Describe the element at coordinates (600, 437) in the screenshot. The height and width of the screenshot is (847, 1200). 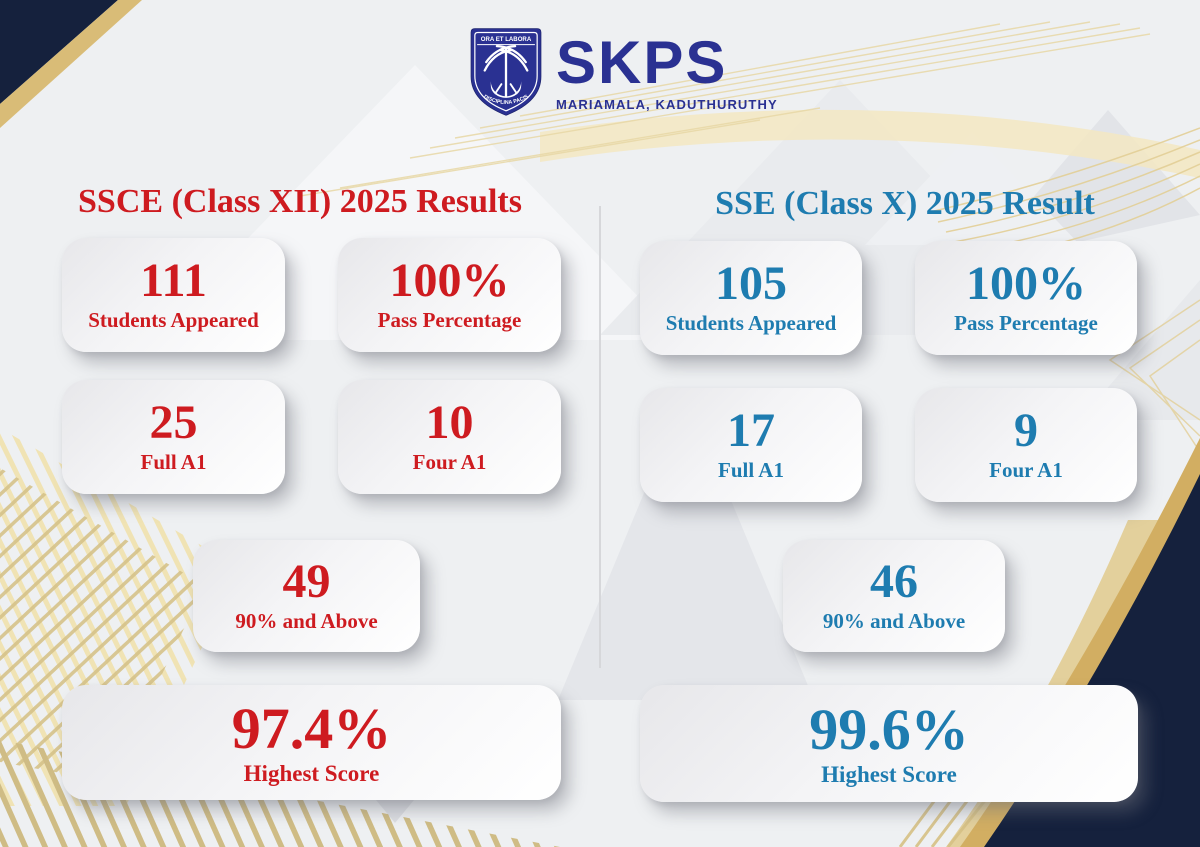
I see `column-divider` at that location.